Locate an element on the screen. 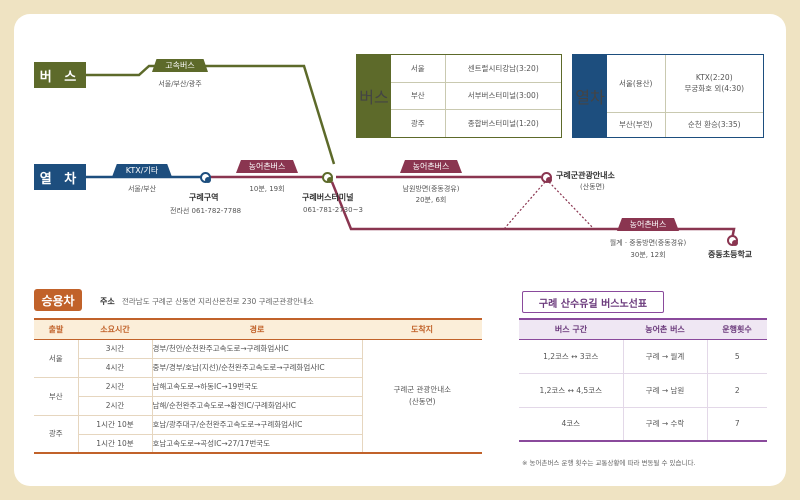 Image resolution: width=800 pixels, height=500 pixels. gurye-station-name: 구례구역 is located at coordinates (204, 197).